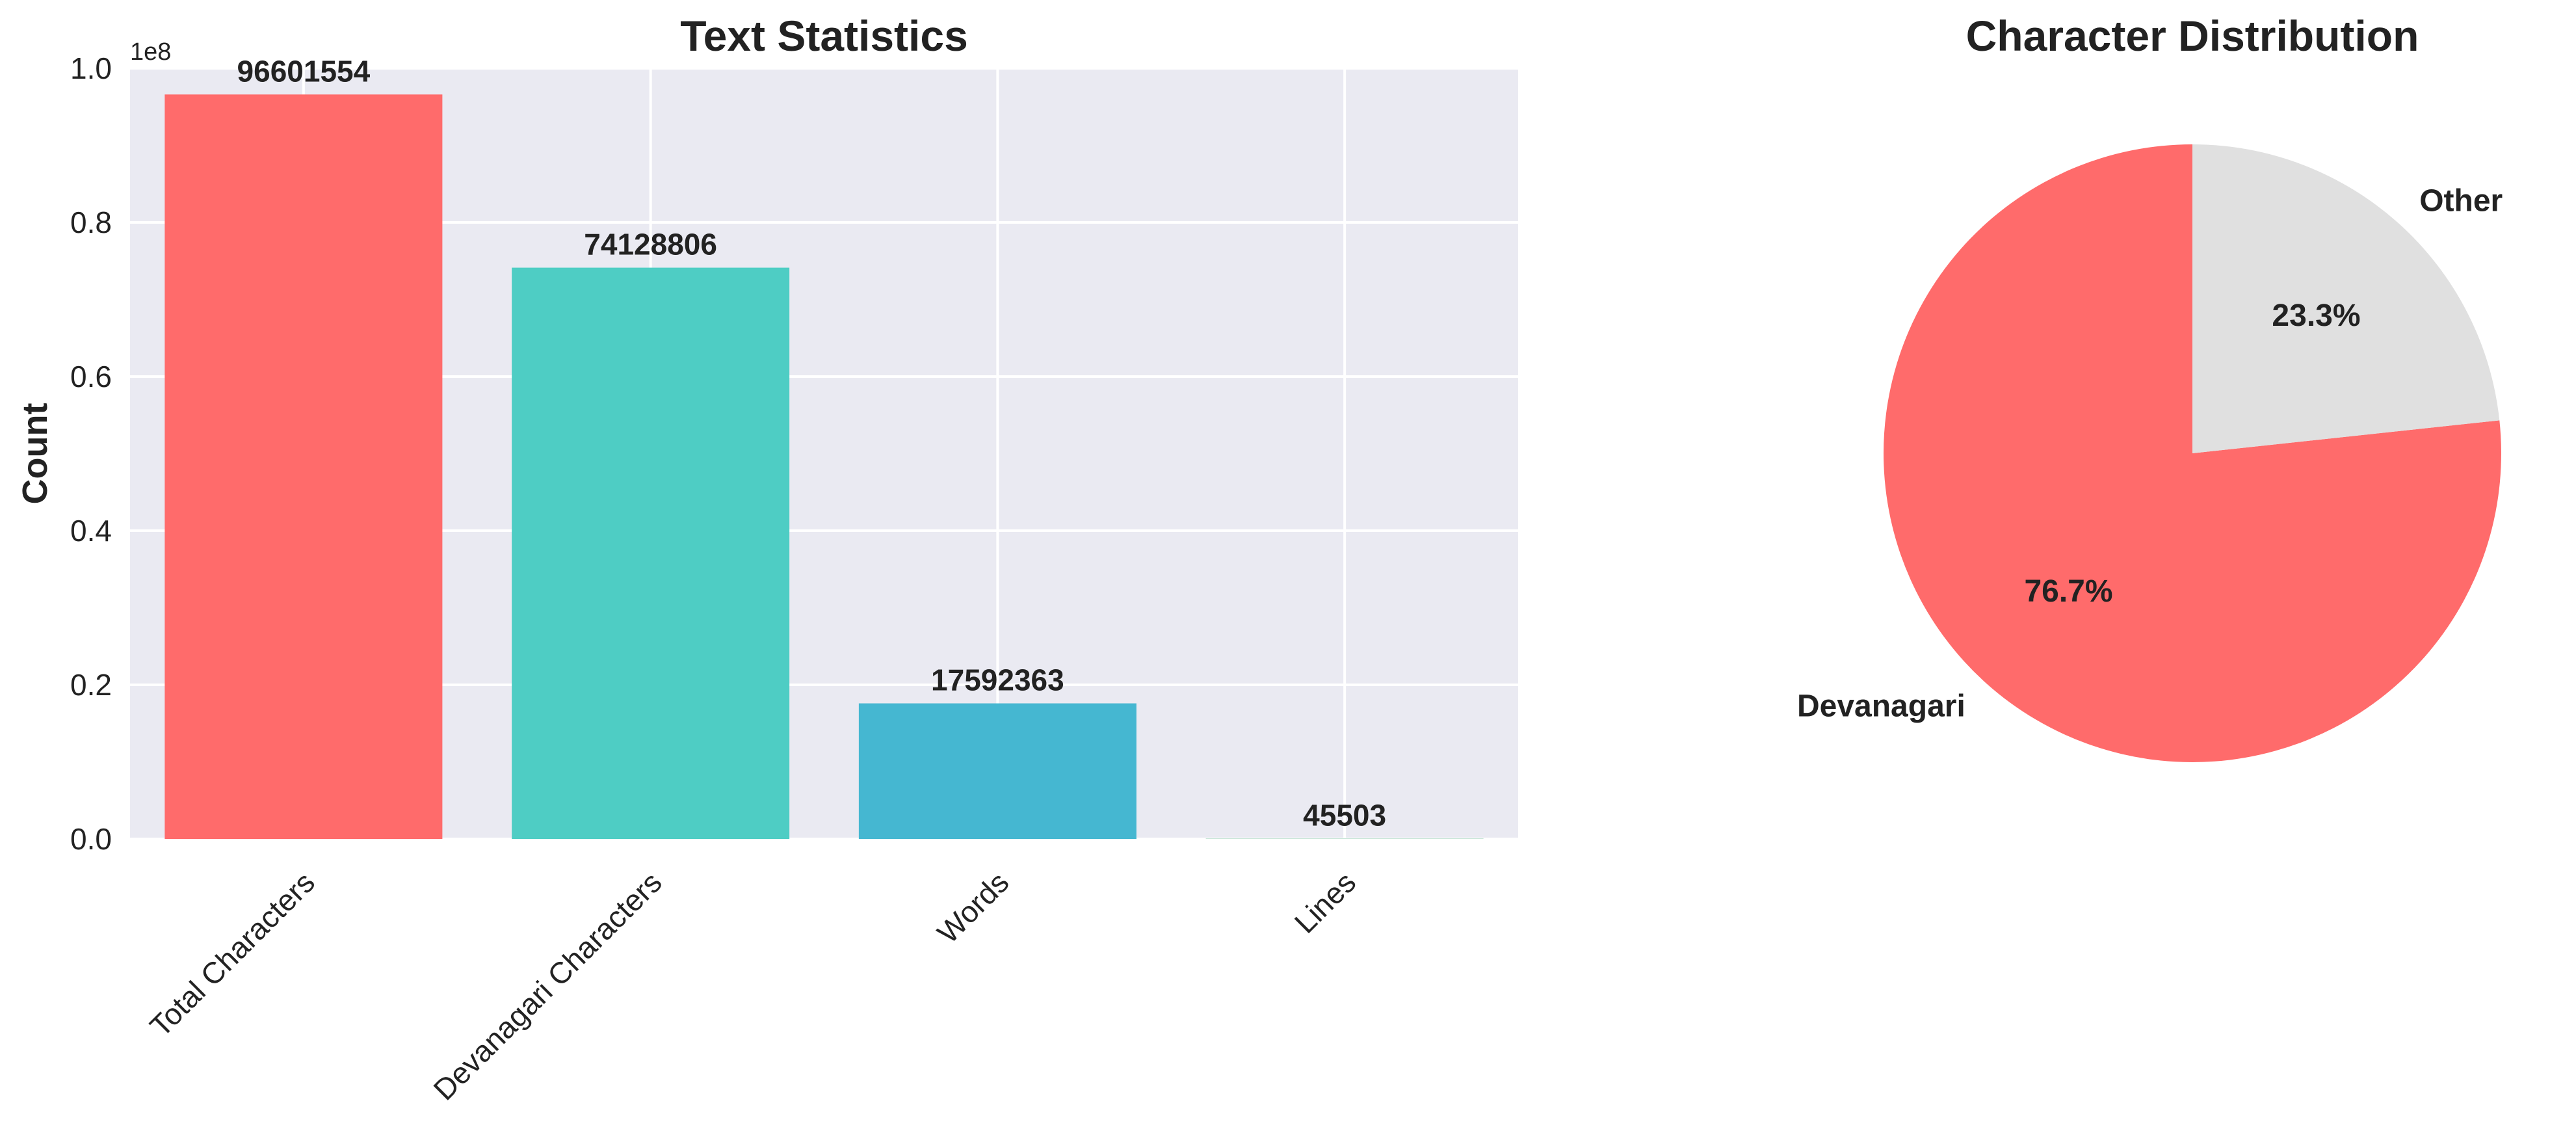 This screenshot has height=1129, width=2576. Describe the element at coordinates (1344, 815) in the screenshot. I see `bar-value-label: 45503` at that location.